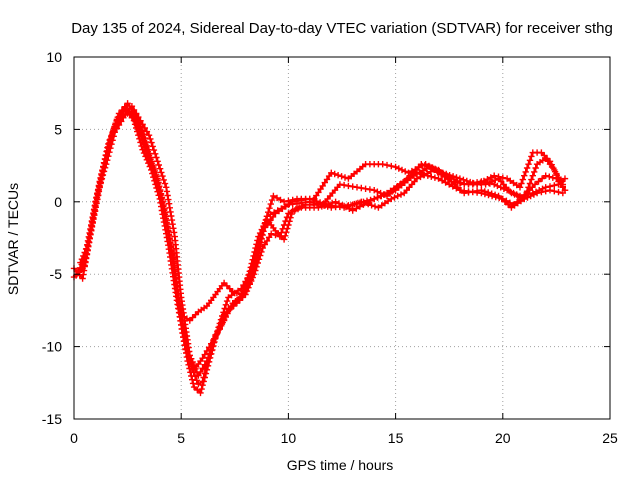  Describe the element at coordinates (503, 438) in the screenshot. I see `x-tick-label: 20` at that location.